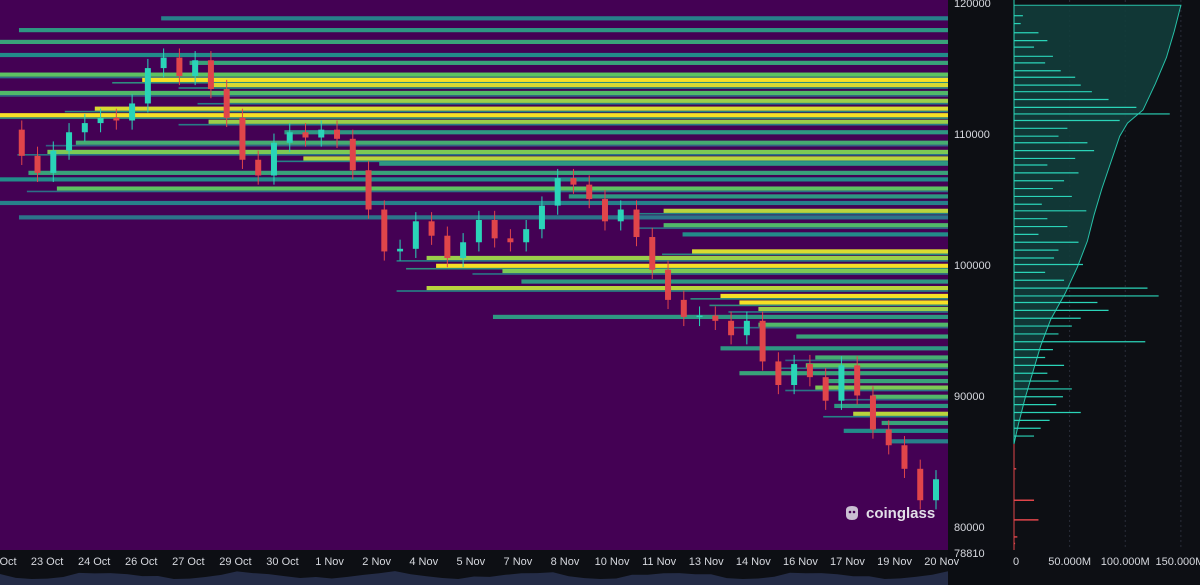 This screenshot has width=1200, height=585. I want to click on price-axis: 120000 110000 100000 90000 80000 78810, so click(979, 280).